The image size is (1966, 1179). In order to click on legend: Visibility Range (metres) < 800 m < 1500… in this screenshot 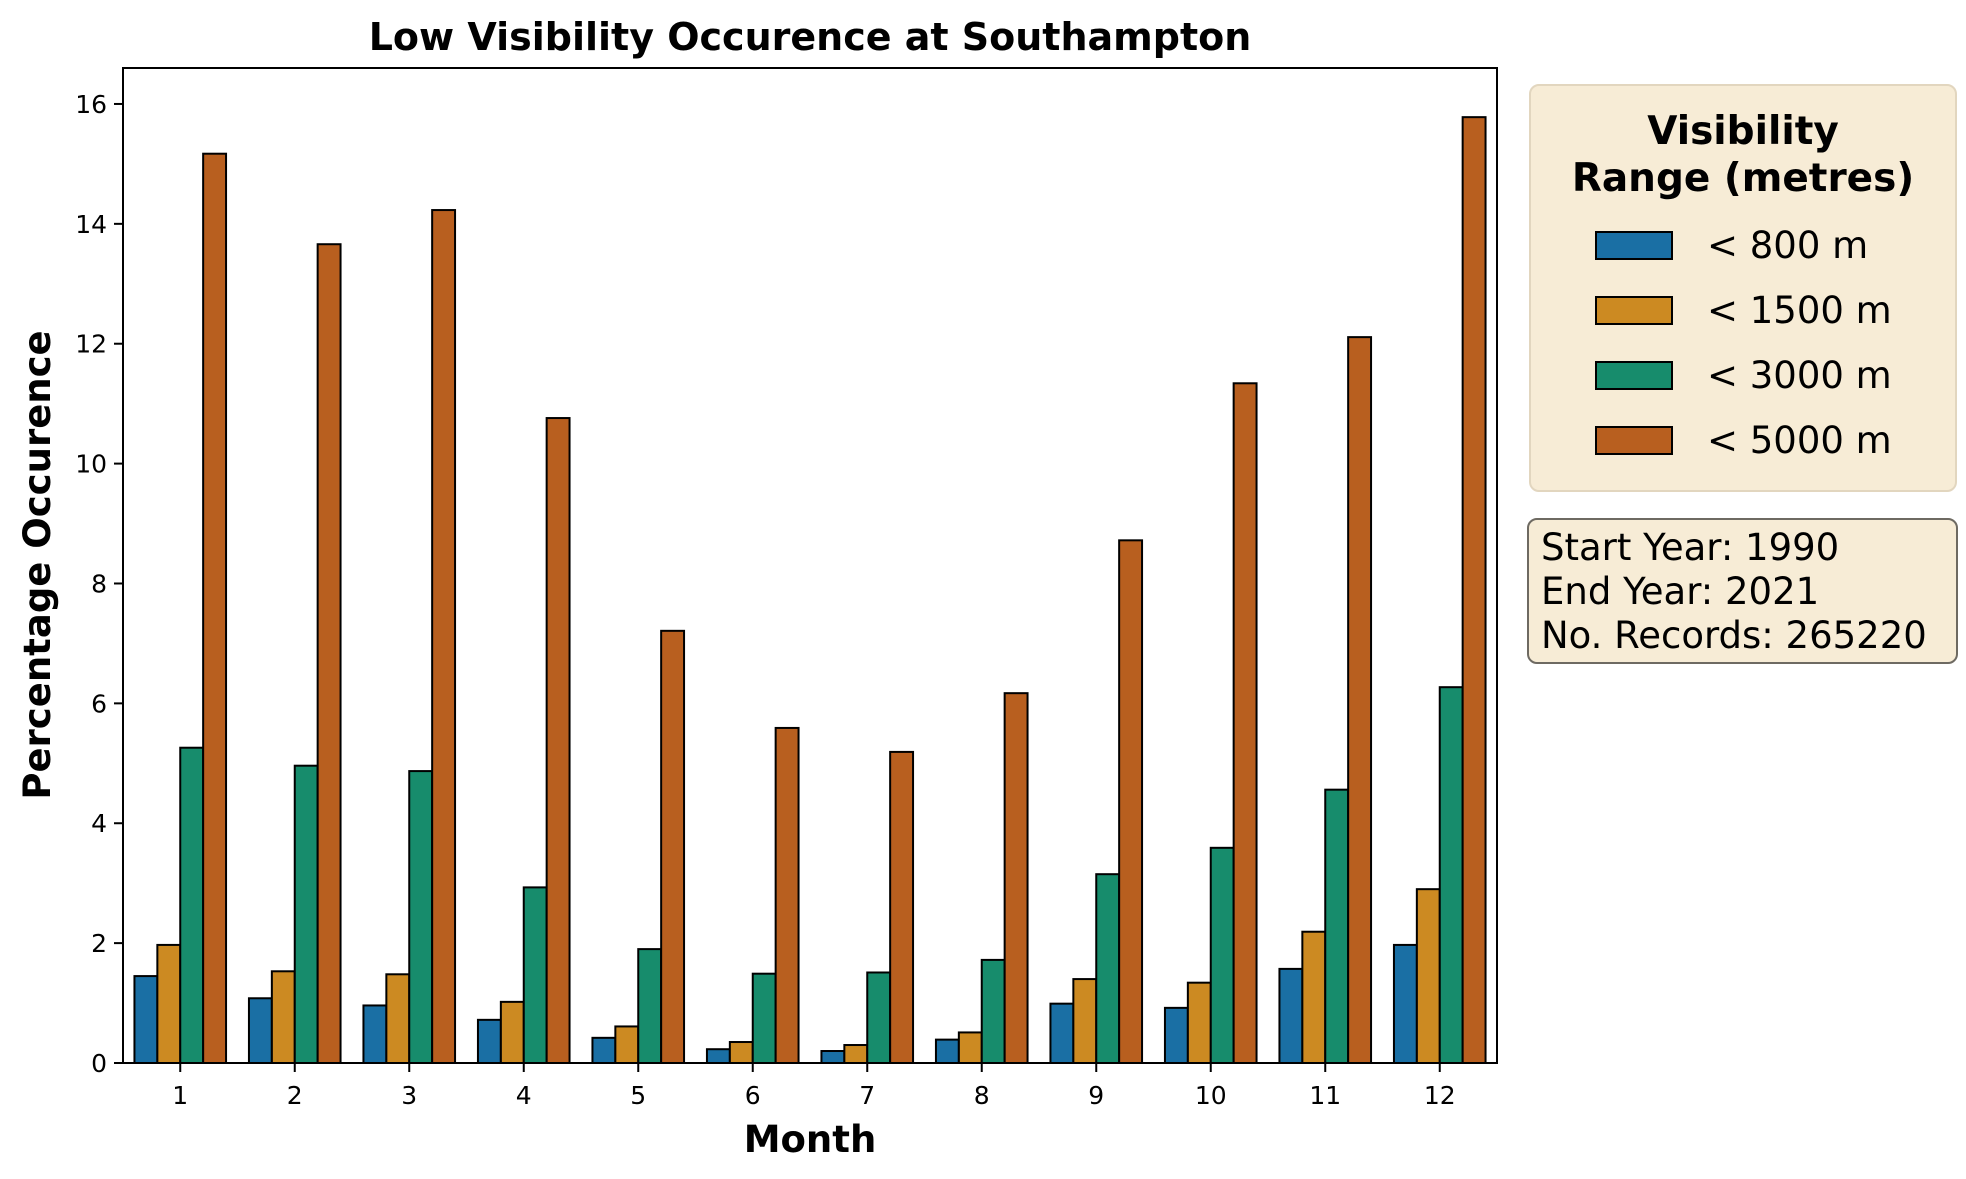, I will do `click(1743, 288)`.